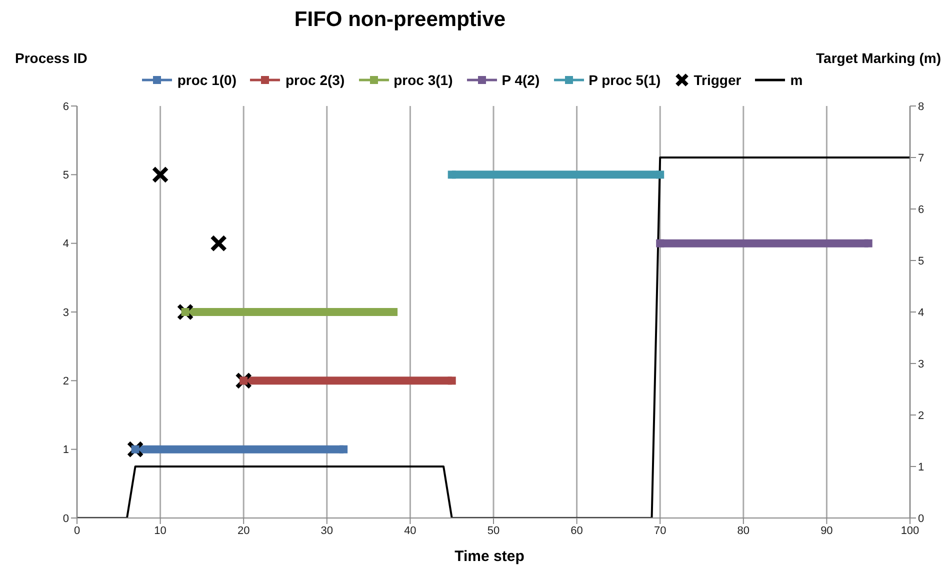 The image size is (945, 572). Describe the element at coordinates (521, 80) in the screenshot. I see `legend-label: P 4(2)` at that location.